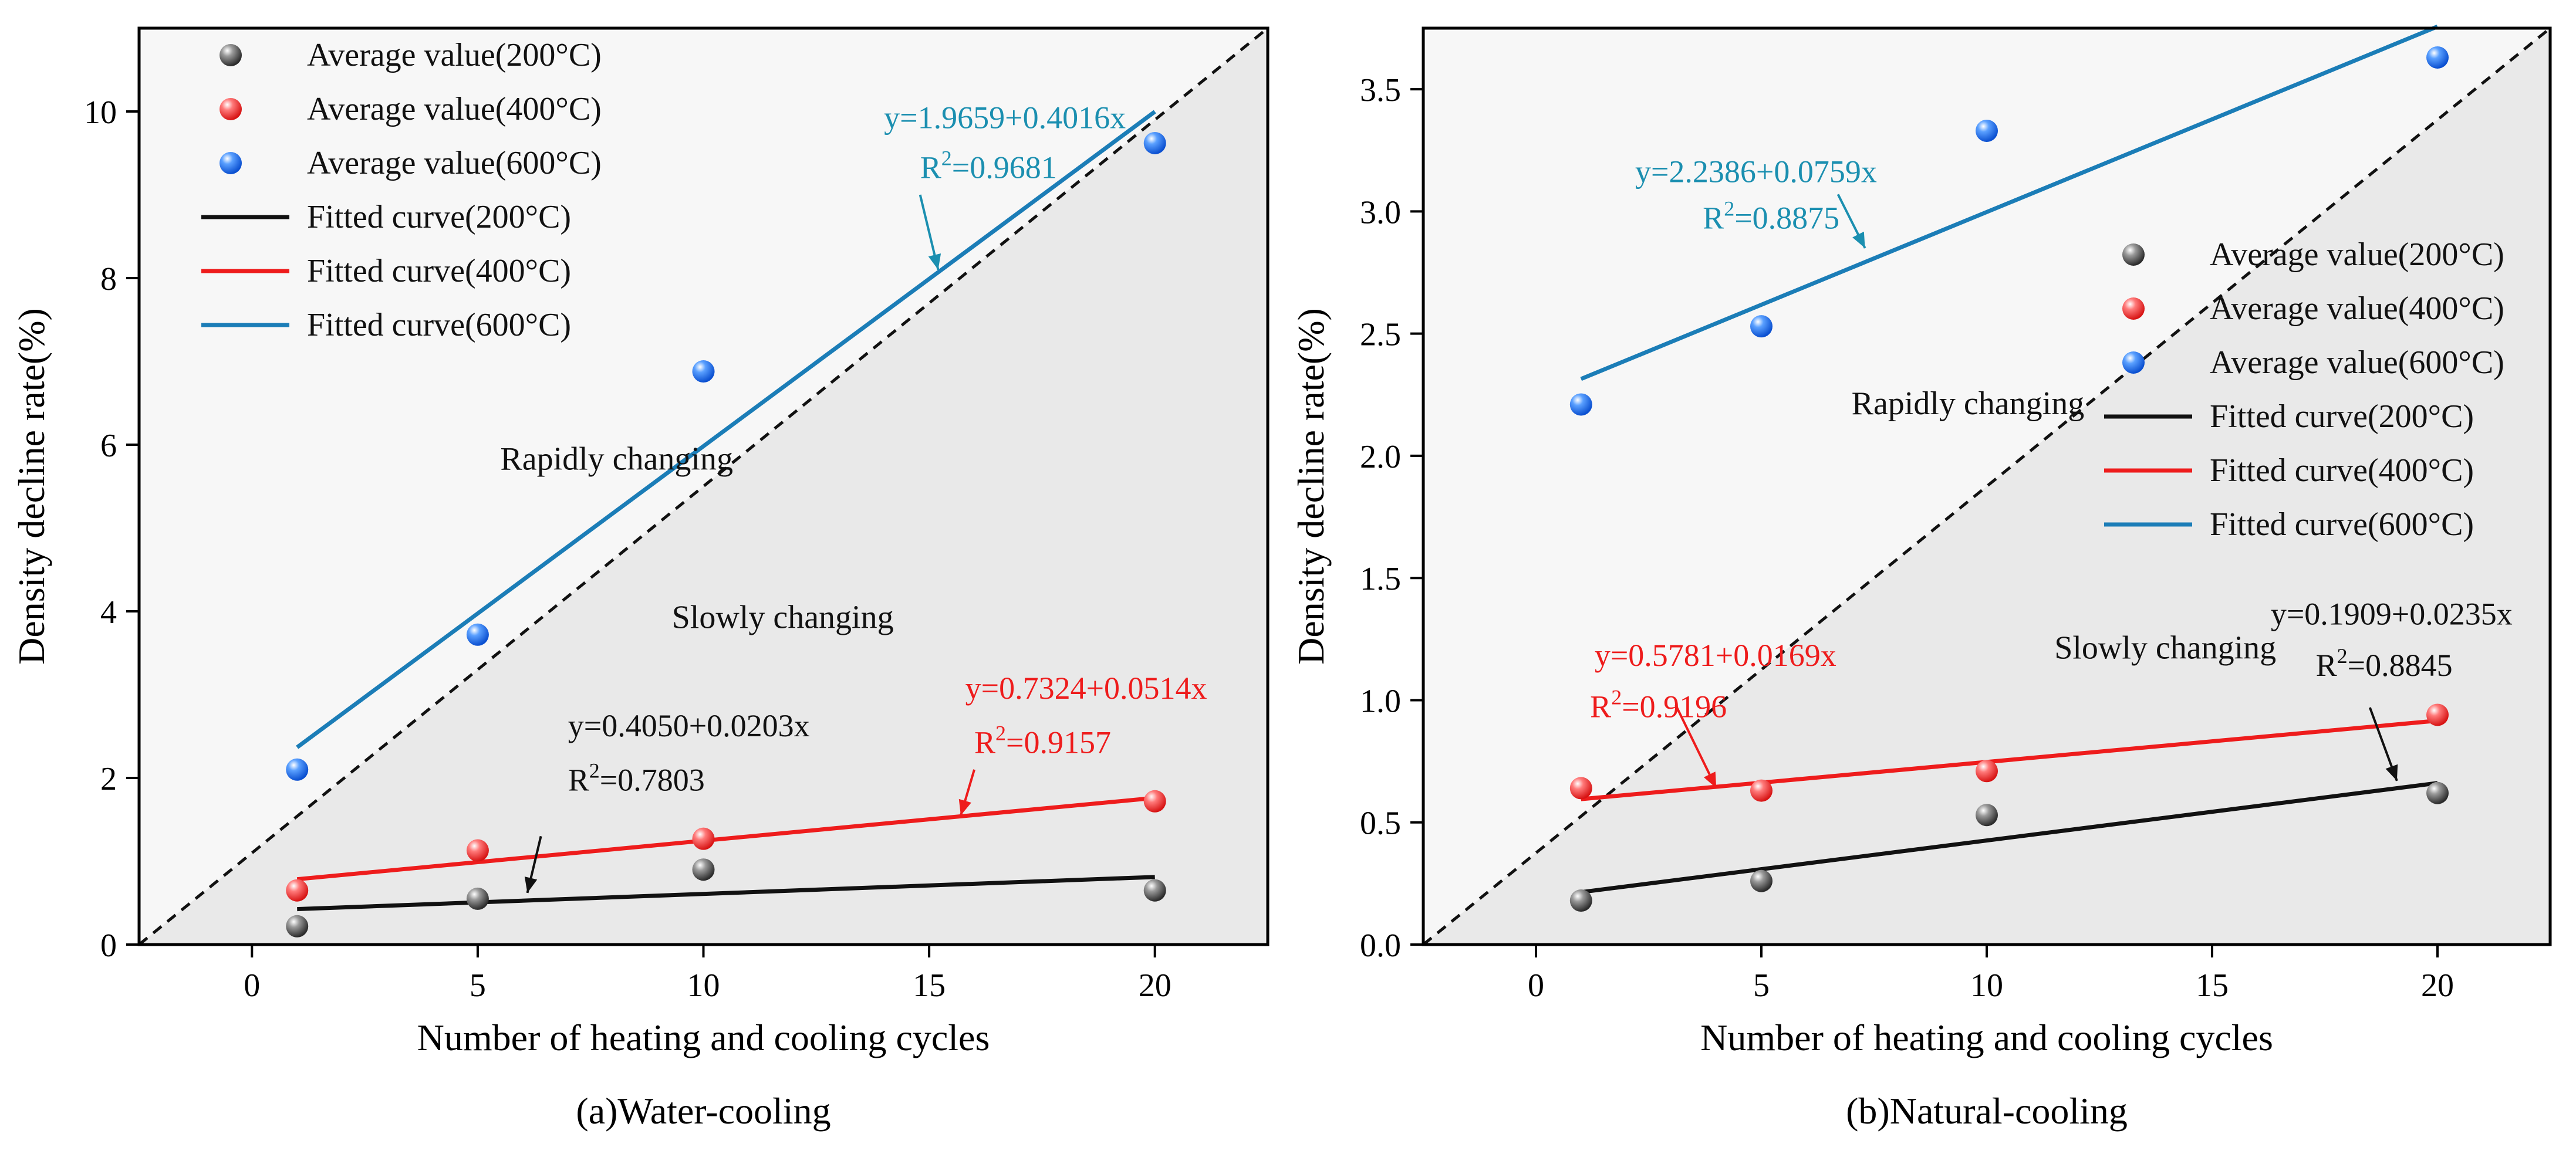 The width and height of the screenshot is (2576, 1154). What do you see at coordinates (1658, 706) in the screenshot?
I see `fit-r-squared: R2=0.9196` at bounding box center [1658, 706].